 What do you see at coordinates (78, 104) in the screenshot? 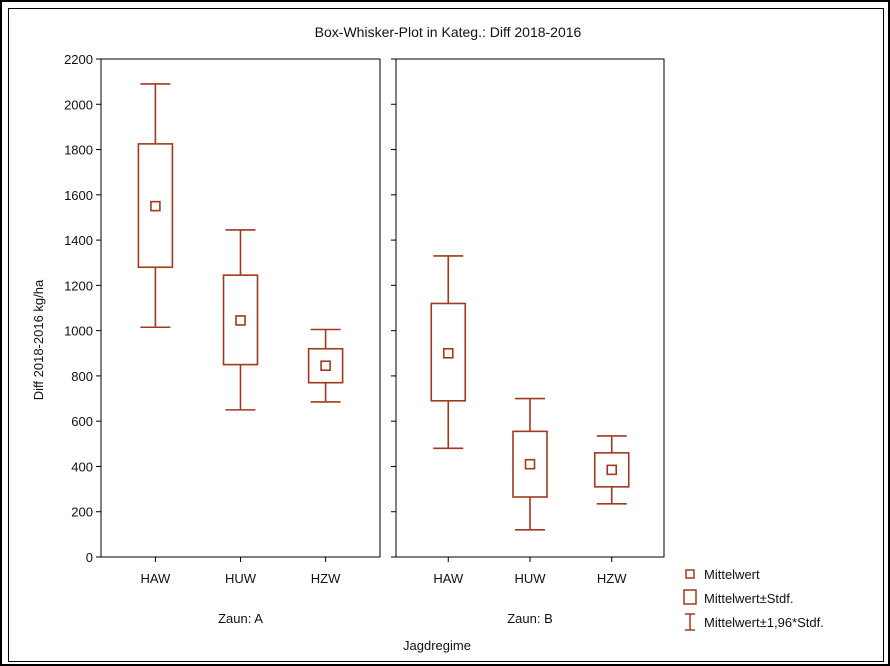
I see `y-tick-label: 2000` at bounding box center [78, 104].